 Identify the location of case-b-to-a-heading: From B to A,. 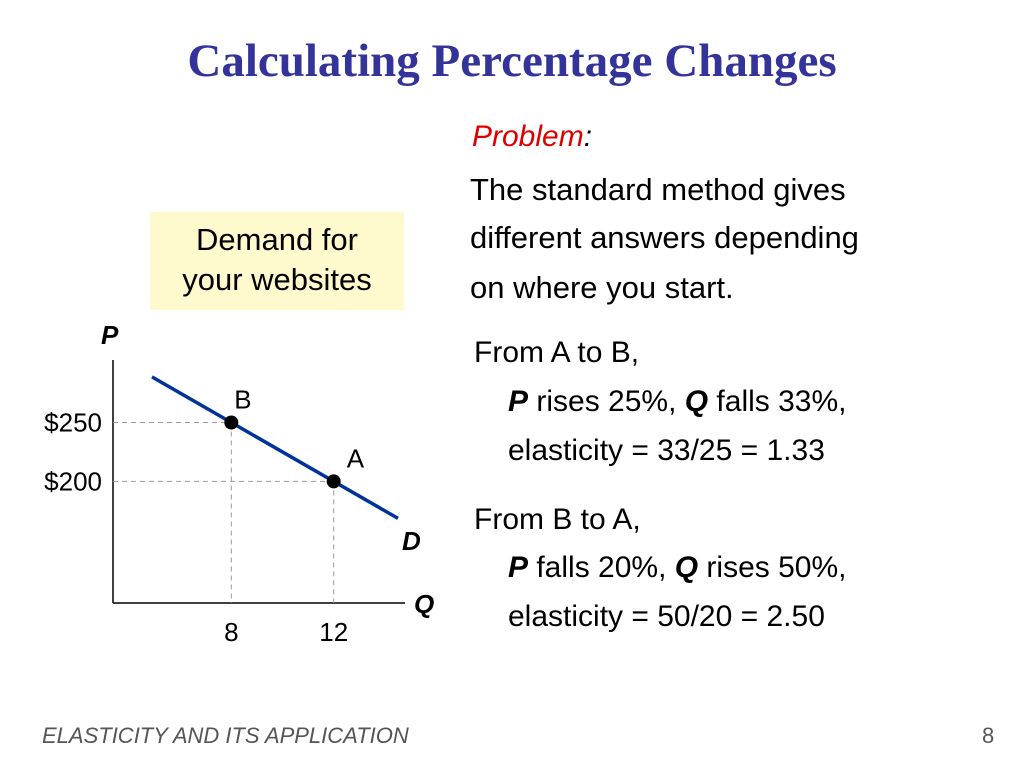
(557, 519).